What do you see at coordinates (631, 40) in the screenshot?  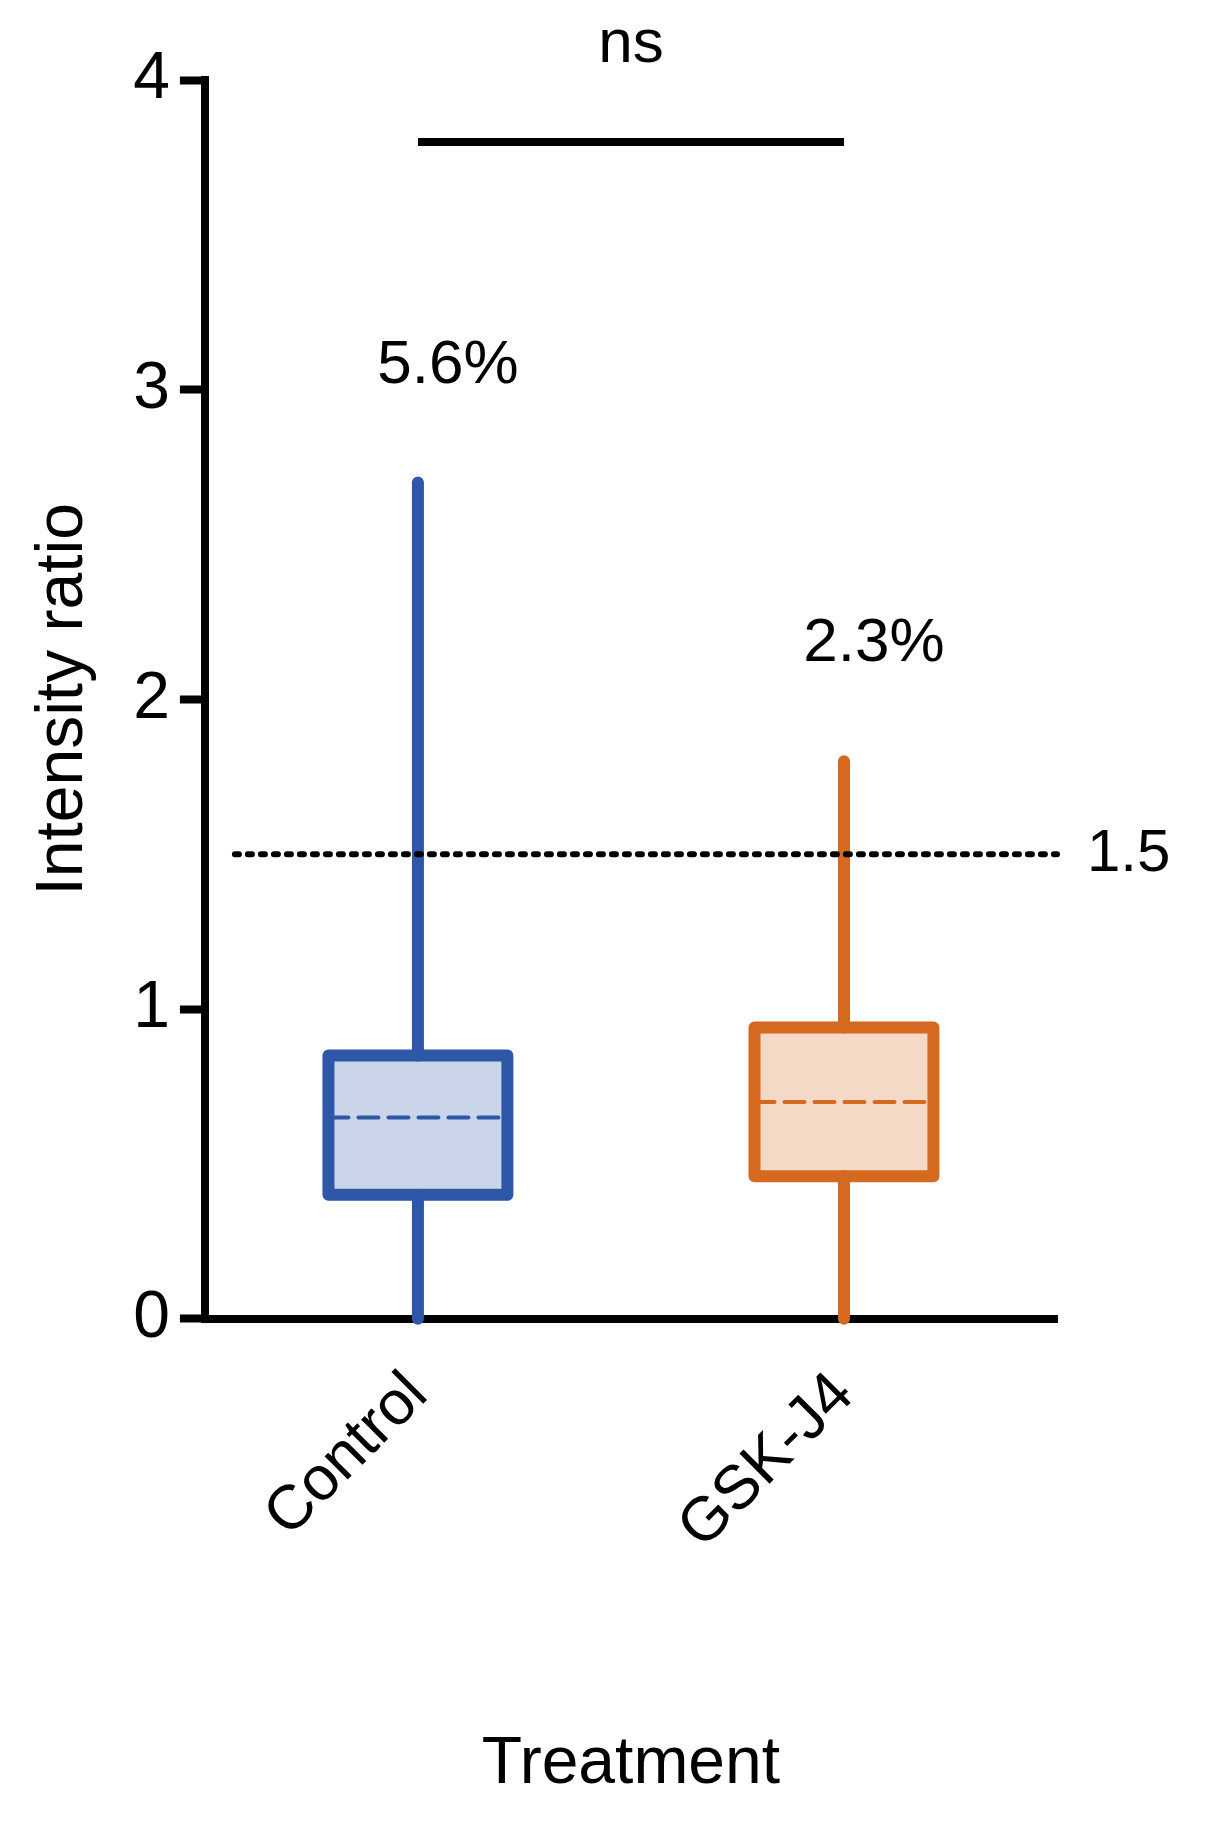 I see `text: ns` at bounding box center [631, 40].